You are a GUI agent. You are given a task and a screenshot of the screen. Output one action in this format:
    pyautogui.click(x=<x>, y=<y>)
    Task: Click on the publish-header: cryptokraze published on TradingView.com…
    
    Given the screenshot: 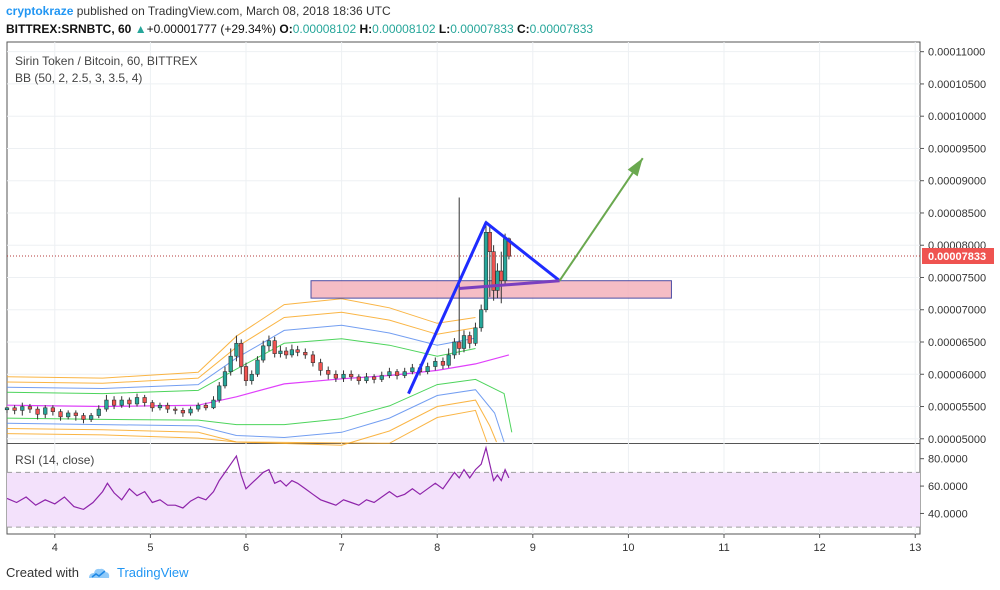 What is the action you would take?
    pyautogui.click(x=198, y=11)
    